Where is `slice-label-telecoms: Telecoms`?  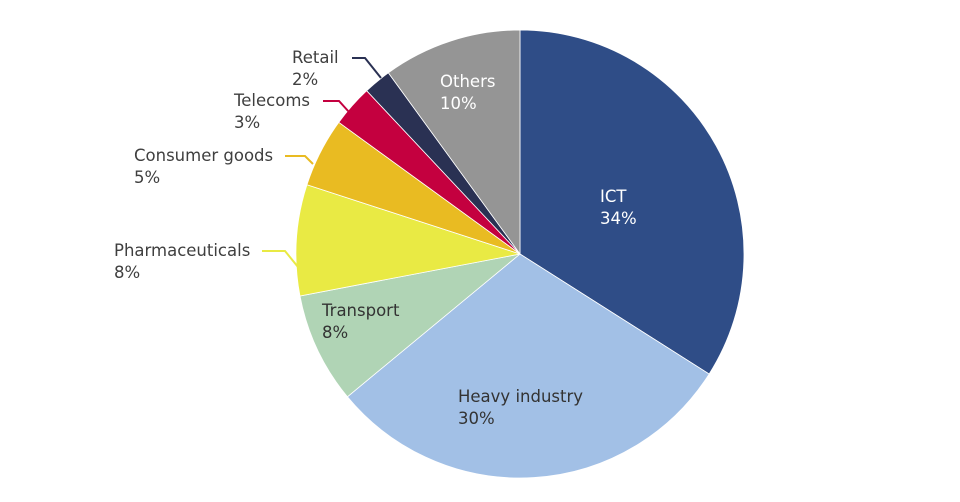 slice-label-telecoms: Telecoms is located at coordinates (271, 100).